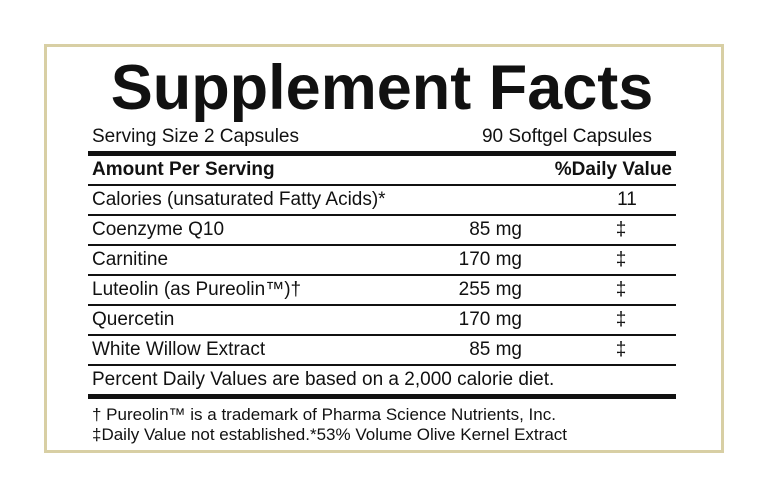 This screenshot has height=499, width=772. What do you see at coordinates (382, 320) in the screenshot?
I see `ingredient-row: Quercetin 170 mg ‡` at bounding box center [382, 320].